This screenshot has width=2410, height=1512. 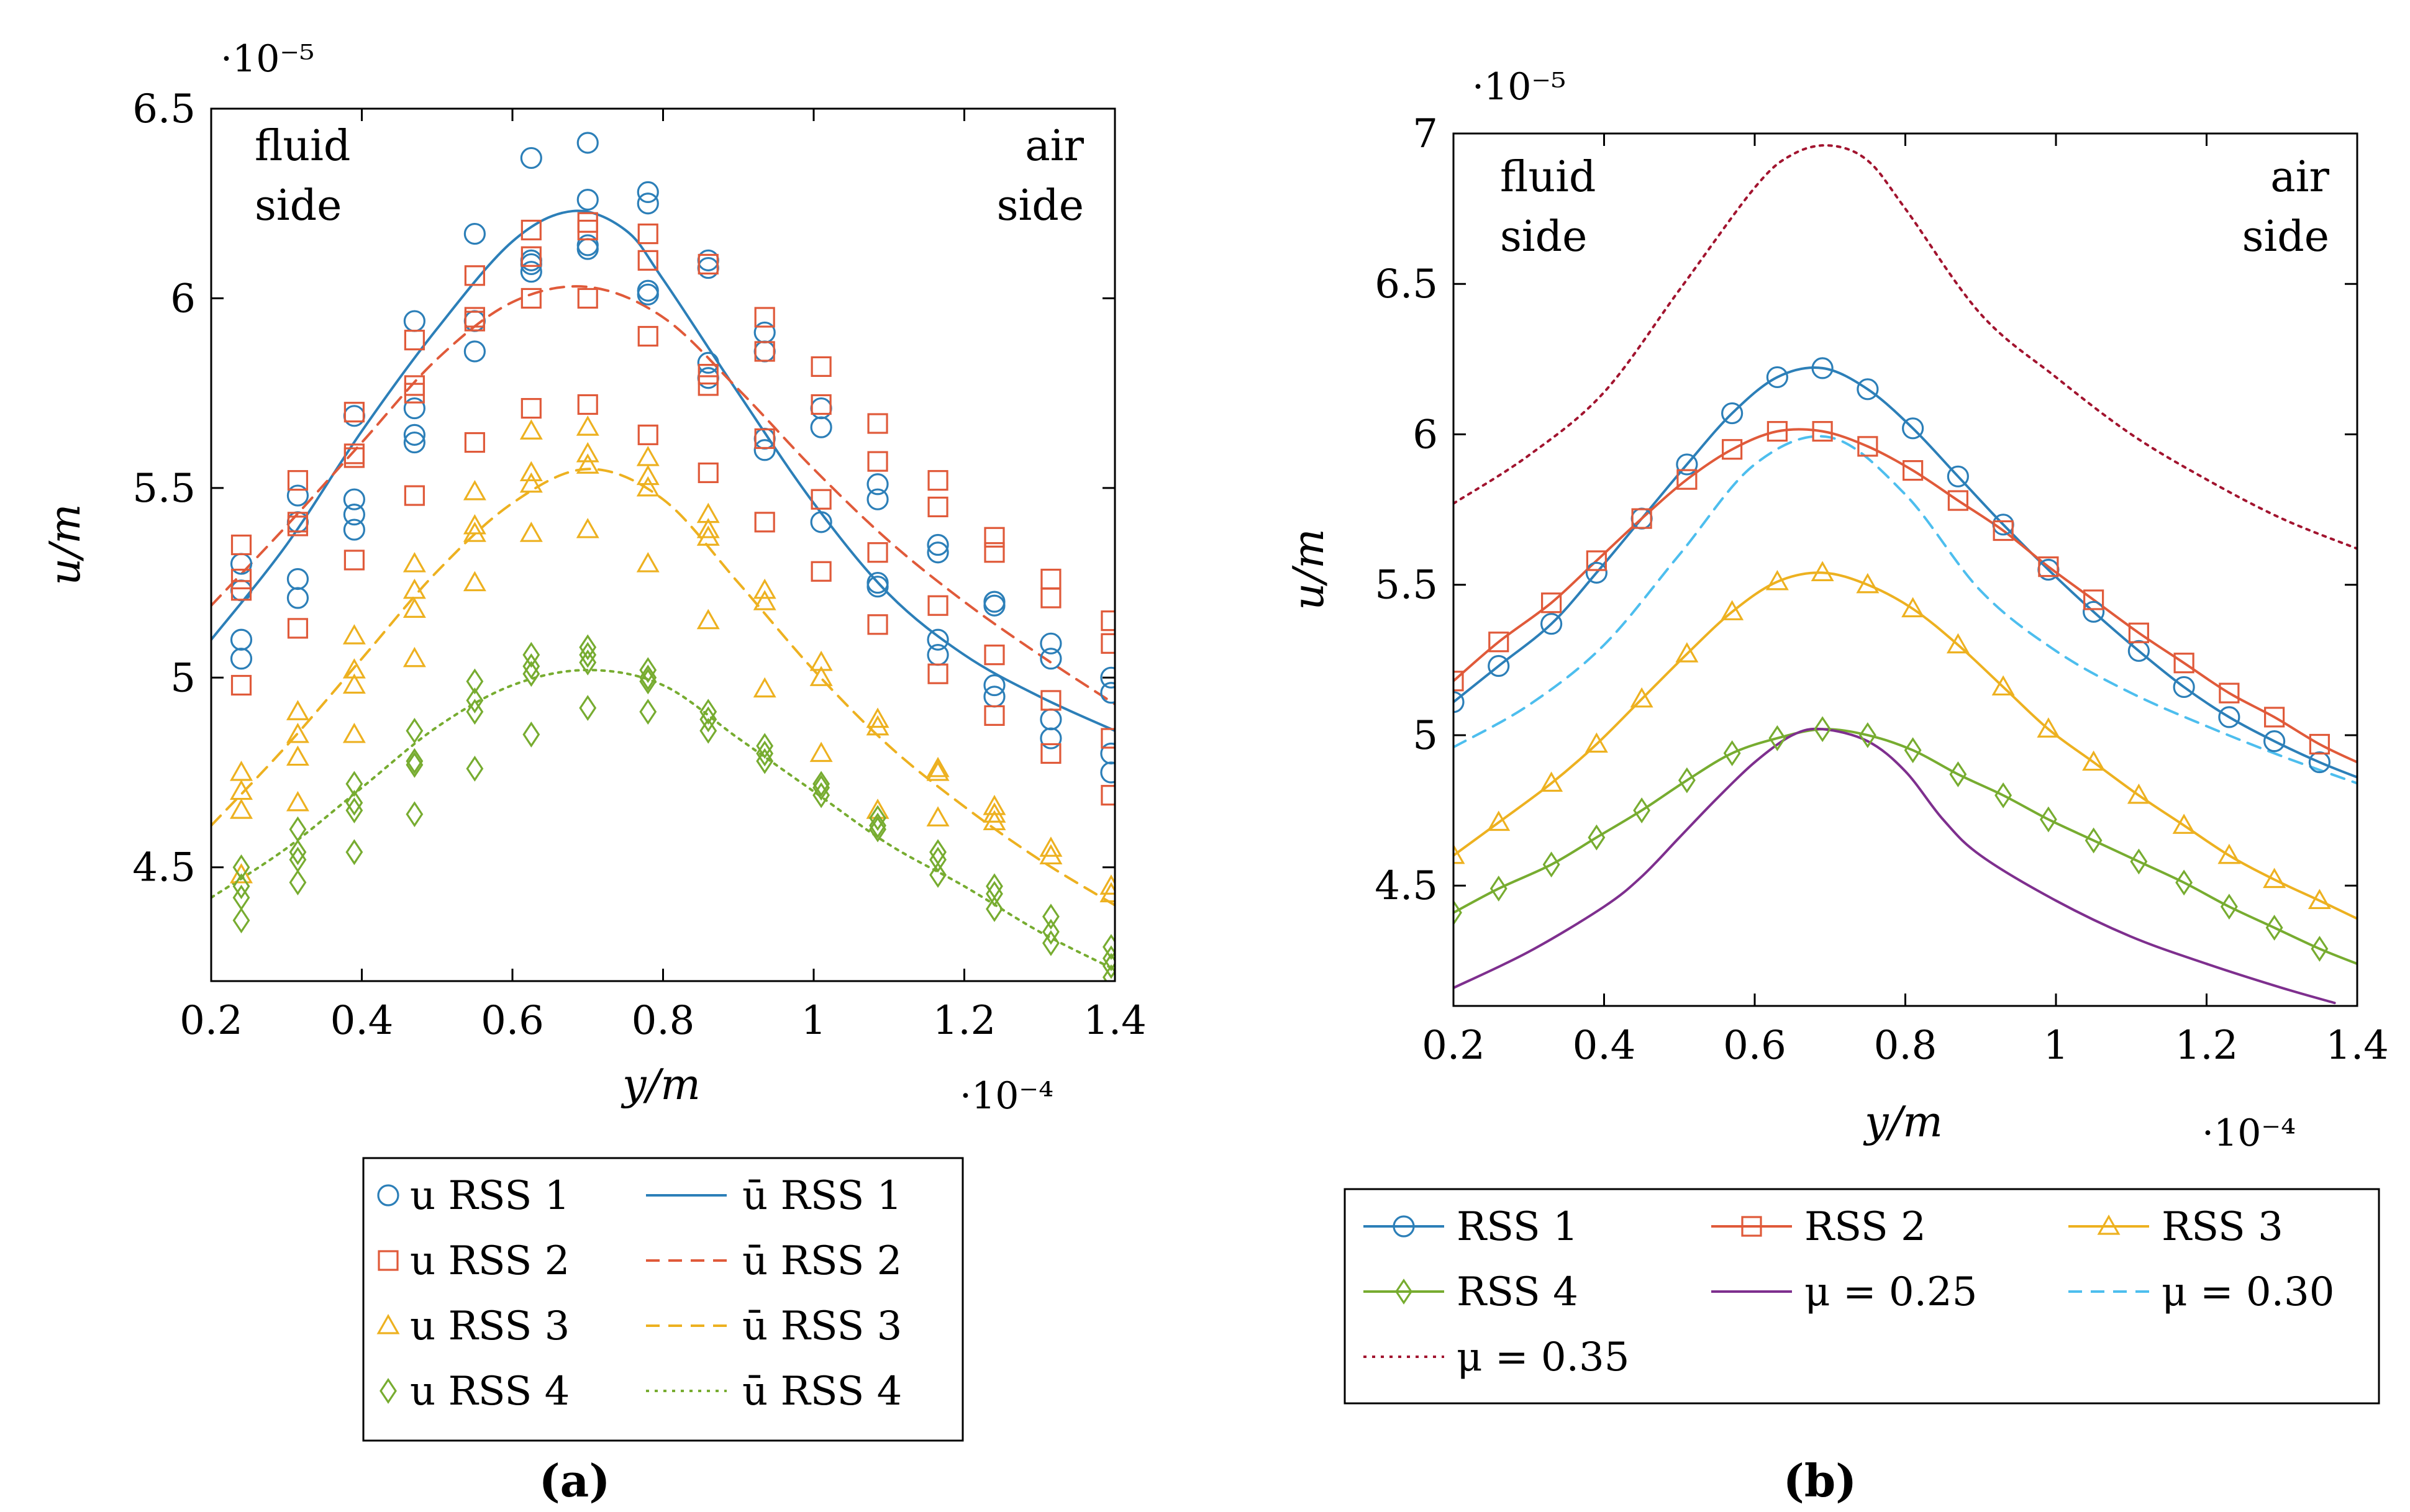 I want to click on legend-label: u RSS 3, so click(x=490, y=1326).